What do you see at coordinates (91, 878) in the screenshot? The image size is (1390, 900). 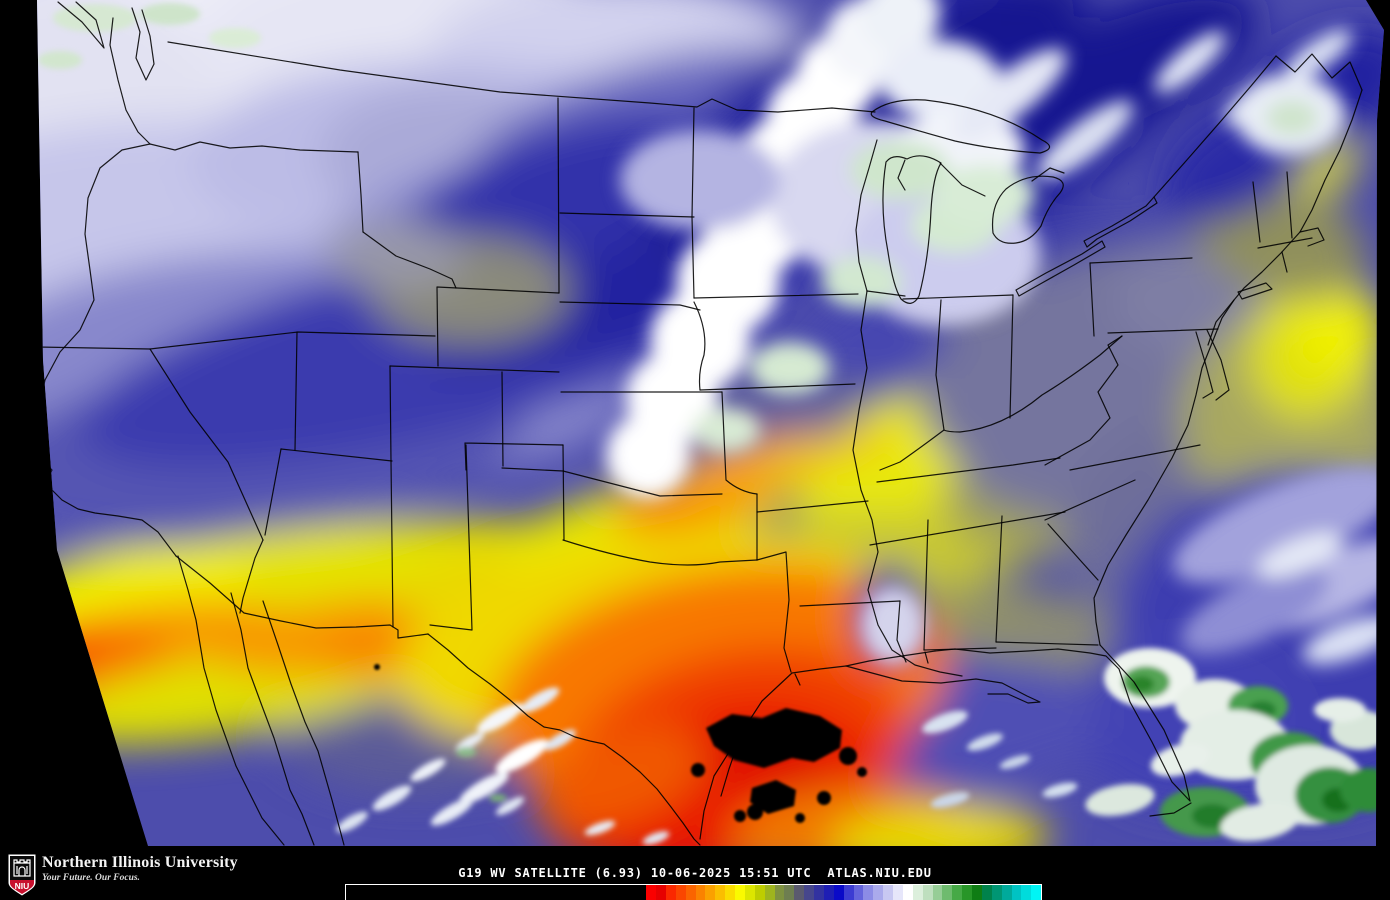 I see `university-tagline: Your Future. Our Focus.` at bounding box center [91, 878].